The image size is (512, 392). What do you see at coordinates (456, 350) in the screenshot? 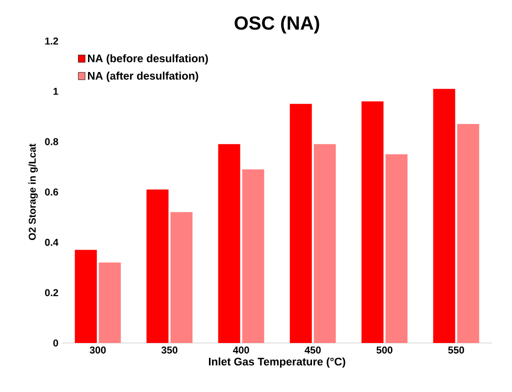
I see `x-tick-label: 550` at bounding box center [456, 350].